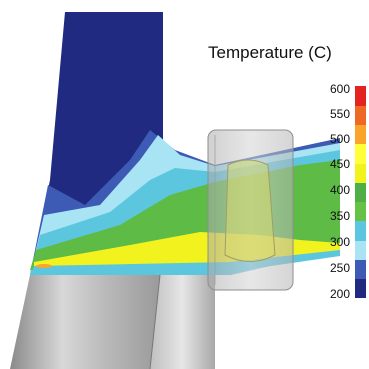 Image resolution: width=369 pixels, height=369 pixels. I want to click on legend-tick-550: 550, so click(339, 114).